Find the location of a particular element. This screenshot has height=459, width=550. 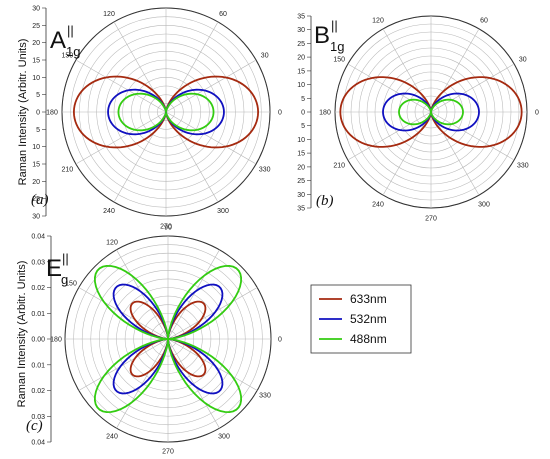

angle-tick-label: 210 is located at coordinates (67, 170).